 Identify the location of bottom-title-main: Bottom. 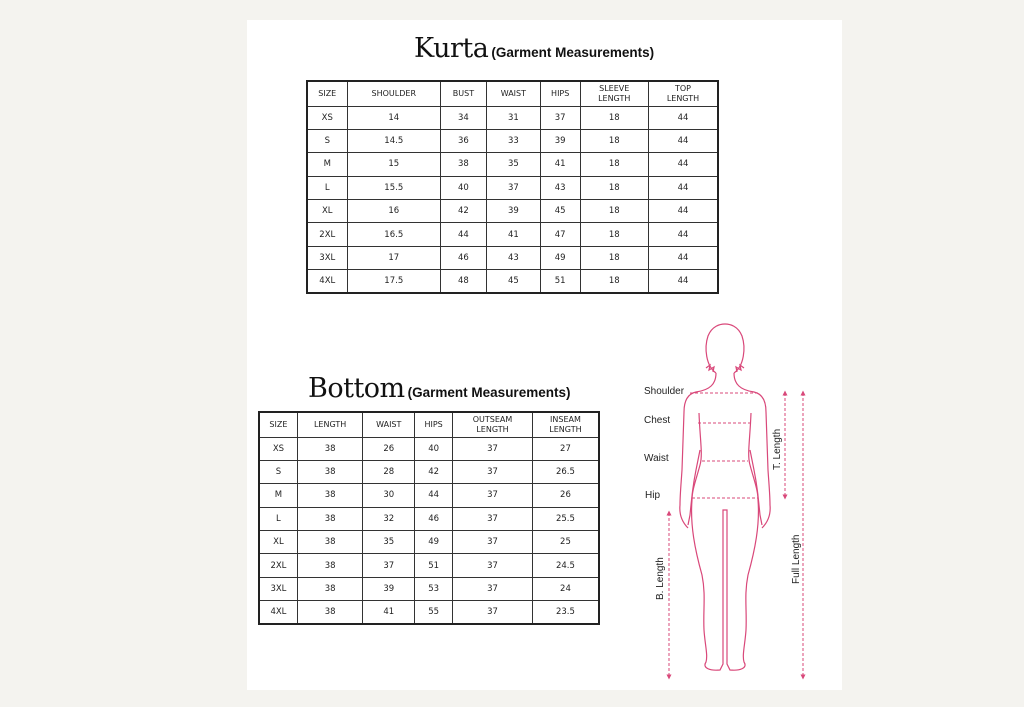
(356, 388).